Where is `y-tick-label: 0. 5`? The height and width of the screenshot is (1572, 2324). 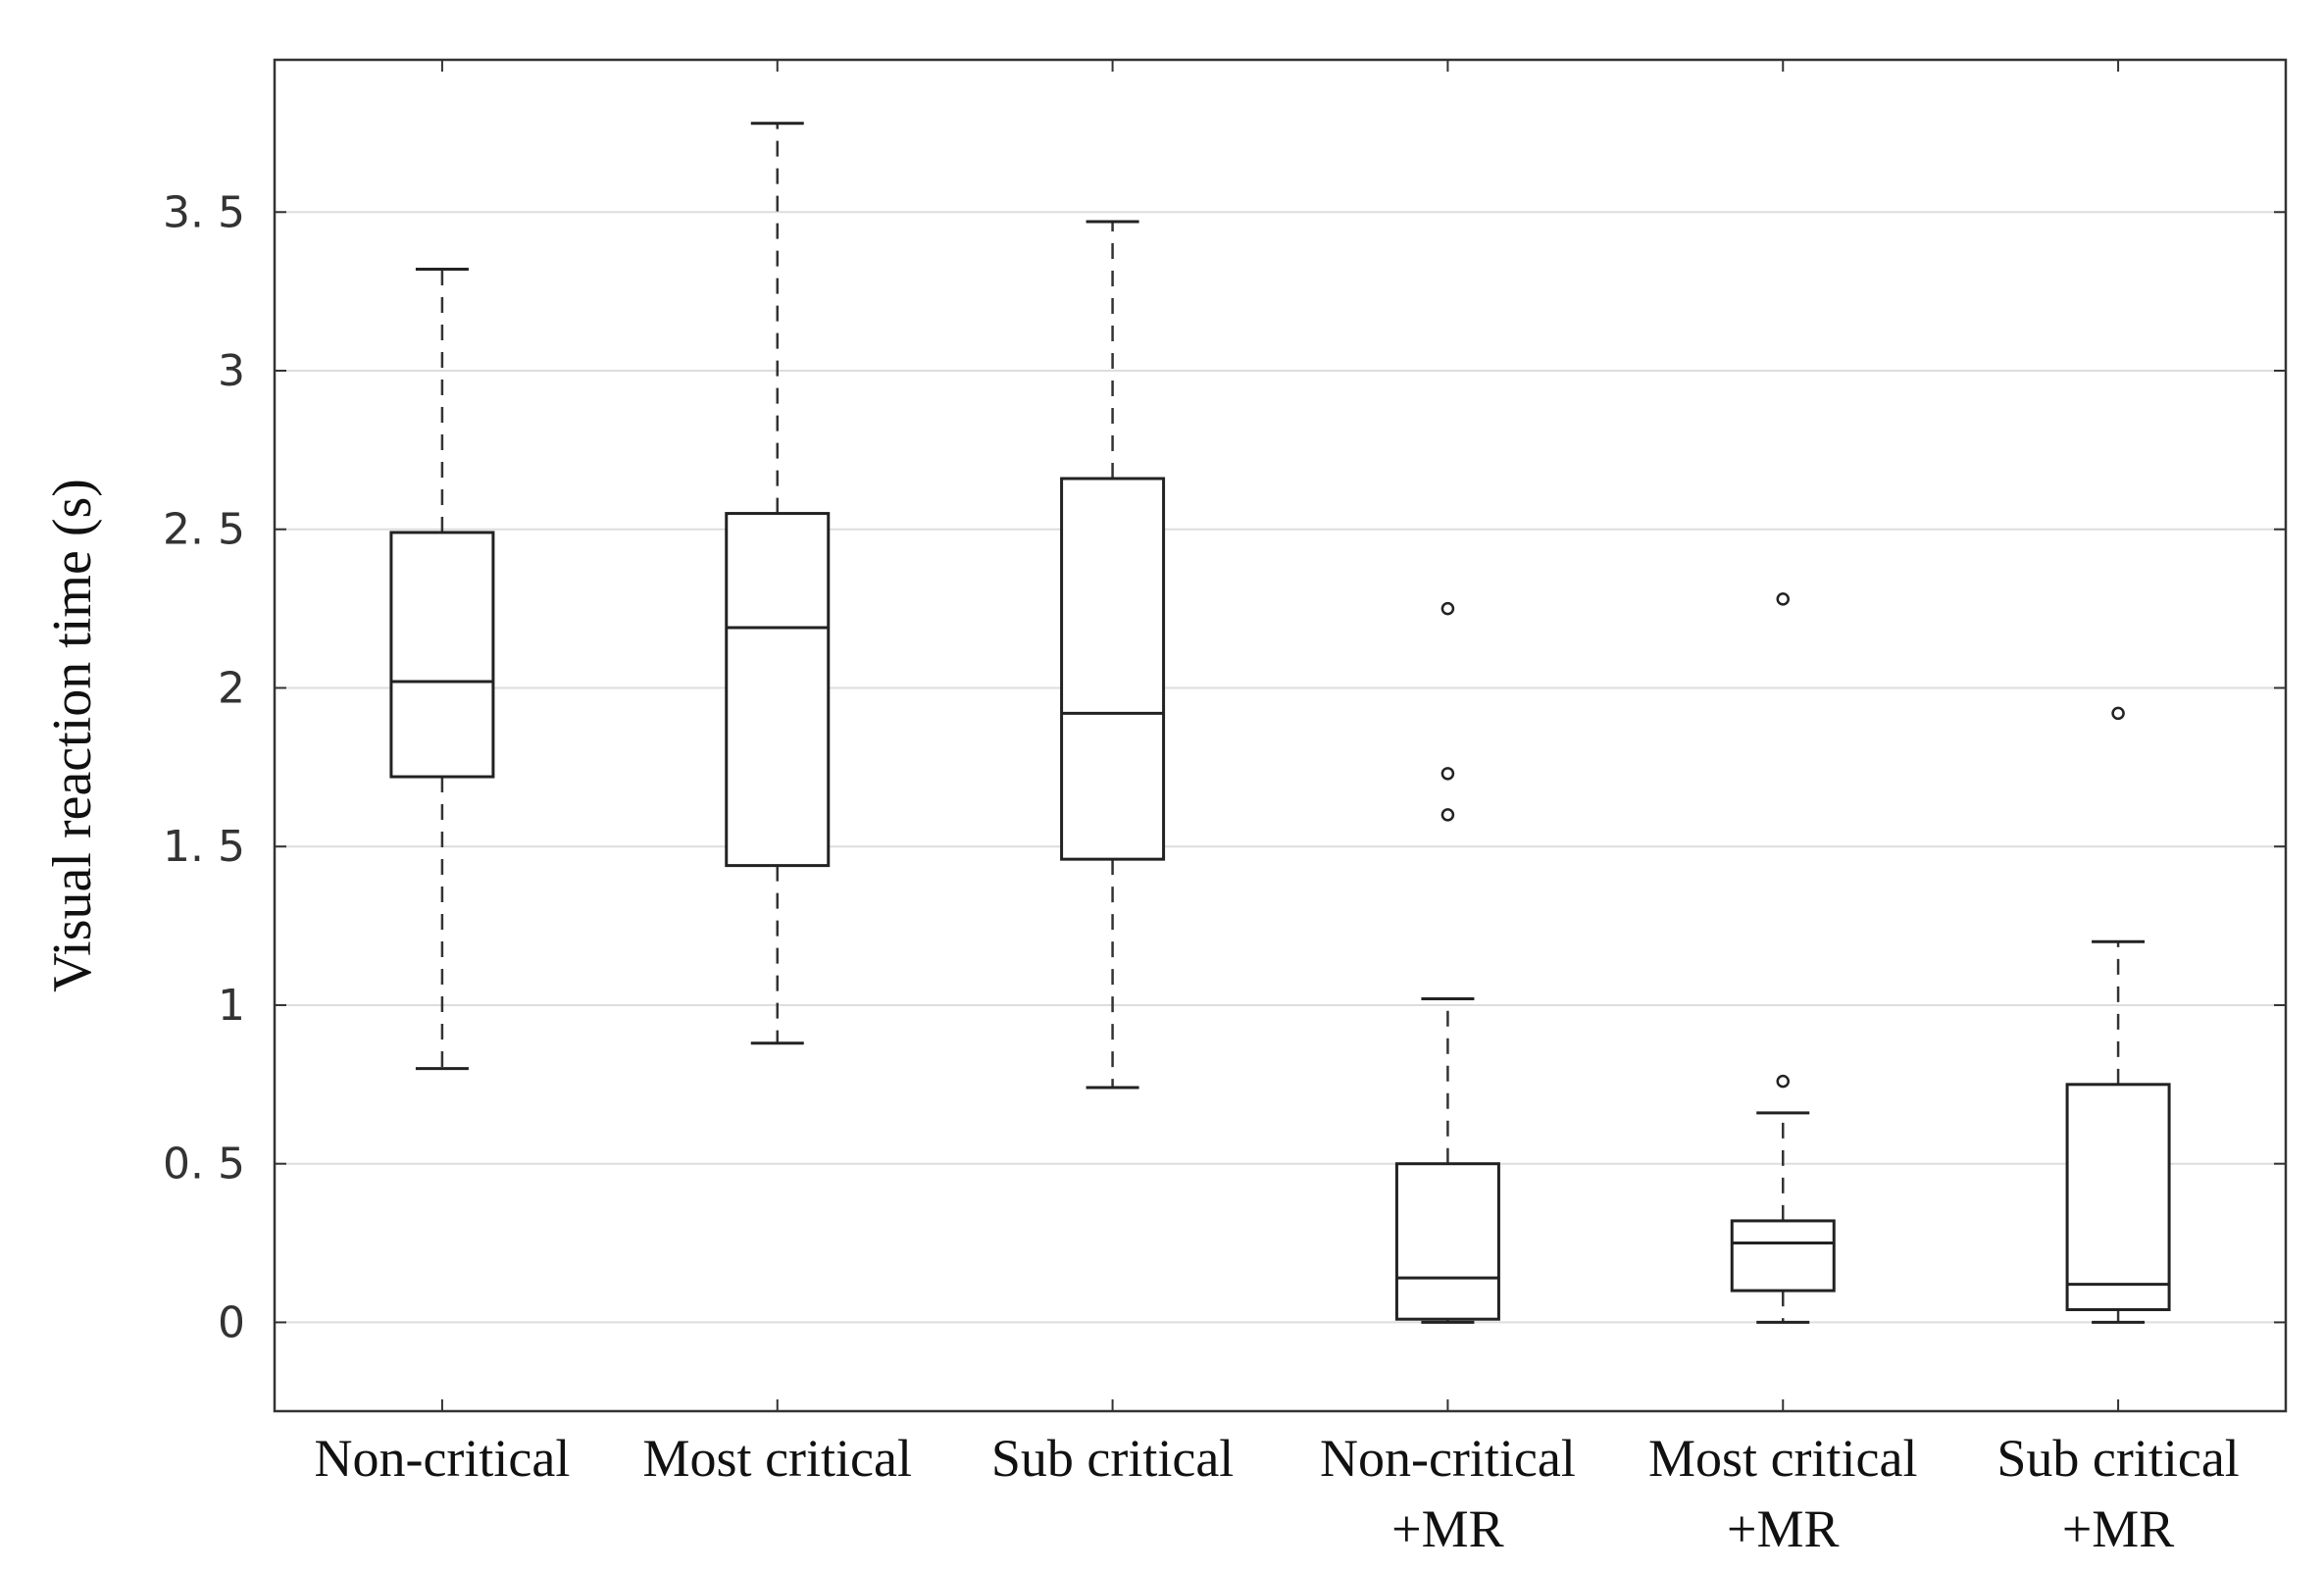 y-tick-label: 0. 5 is located at coordinates (204, 1165).